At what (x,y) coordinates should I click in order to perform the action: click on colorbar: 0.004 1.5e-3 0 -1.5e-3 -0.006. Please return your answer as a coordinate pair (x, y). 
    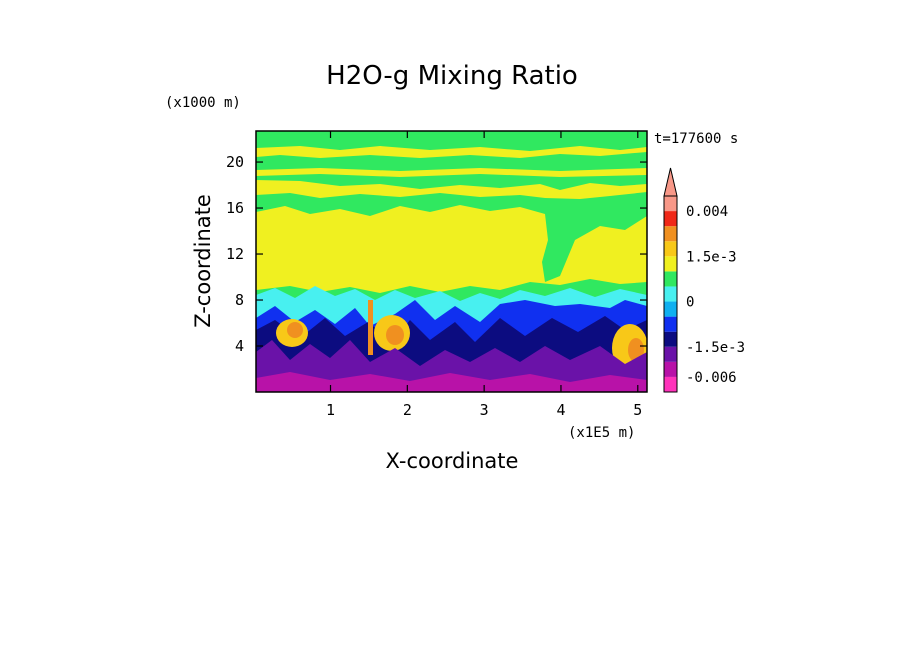
    Looking at the image, I should click on (704, 280).